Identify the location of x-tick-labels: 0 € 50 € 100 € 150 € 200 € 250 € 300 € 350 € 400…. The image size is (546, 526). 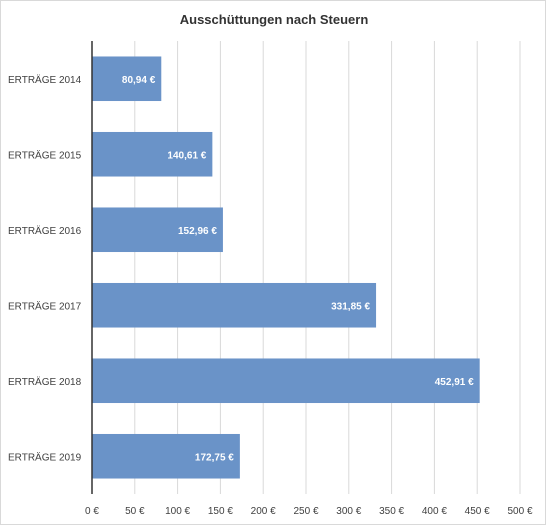
(309, 511).